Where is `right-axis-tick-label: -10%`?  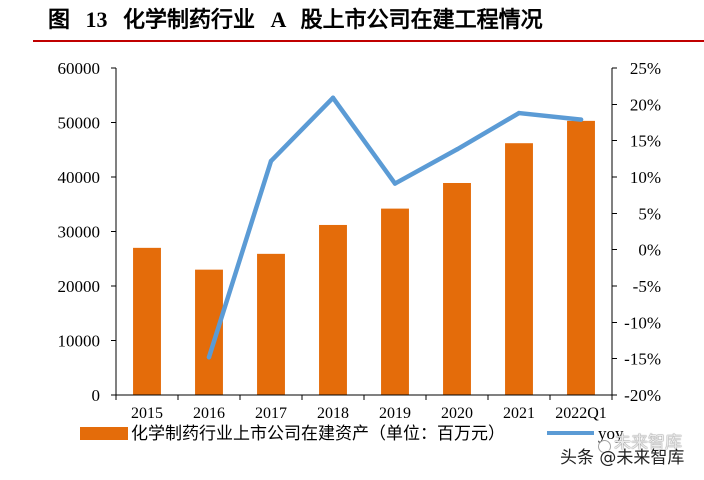
right-axis-tick-label: -10% is located at coordinates (642, 322).